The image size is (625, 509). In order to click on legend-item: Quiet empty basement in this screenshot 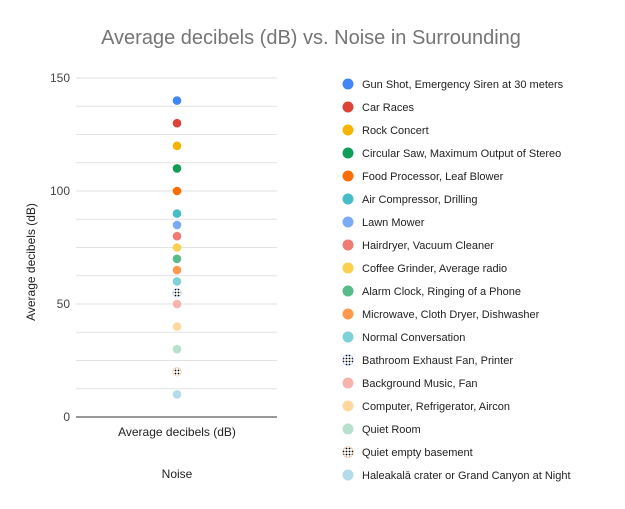, I will do `click(407, 452)`.